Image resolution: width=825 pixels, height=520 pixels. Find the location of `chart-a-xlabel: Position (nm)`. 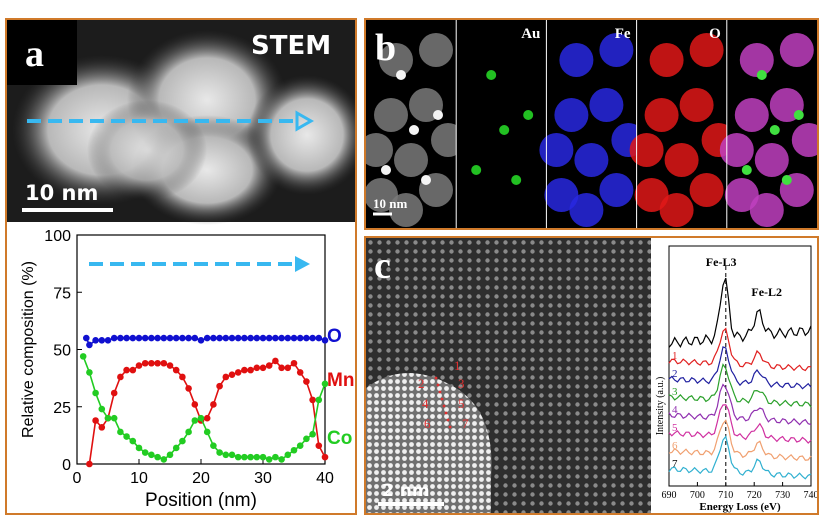

chart-a-xlabel: Position (nm) is located at coordinates (201, 500).